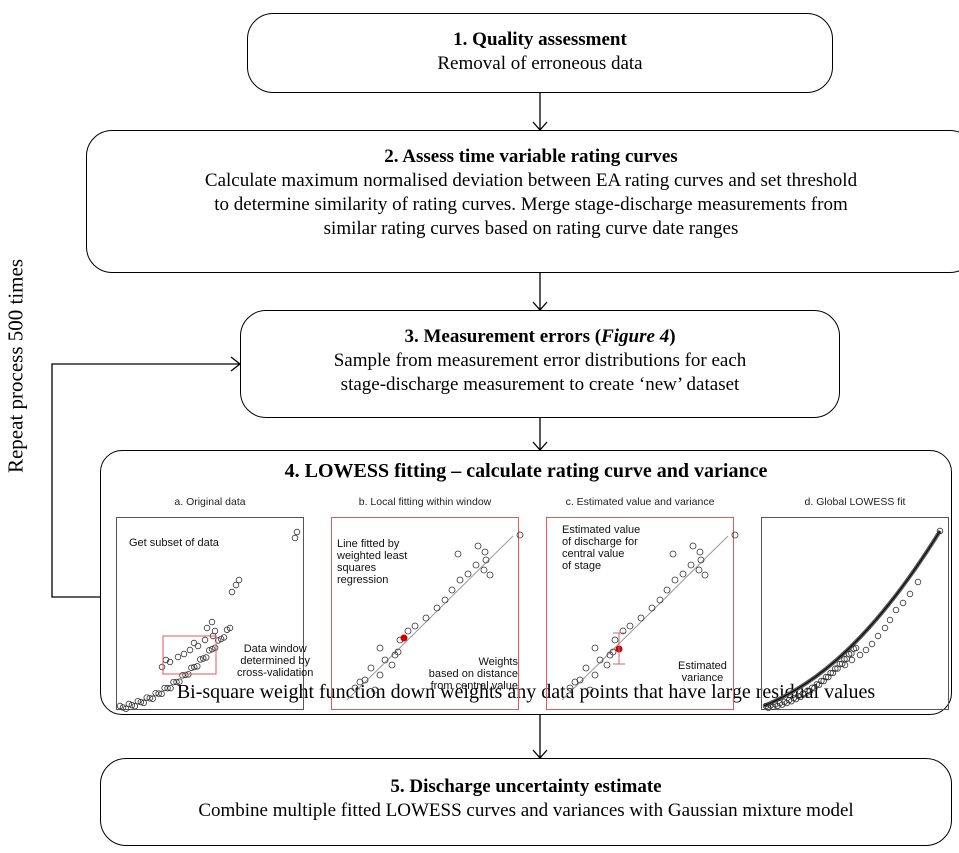 Image resolution: width=959 pixels, height=853 pixels. I want to click on panel-a-caption: a. Original data, so click(210, 502).